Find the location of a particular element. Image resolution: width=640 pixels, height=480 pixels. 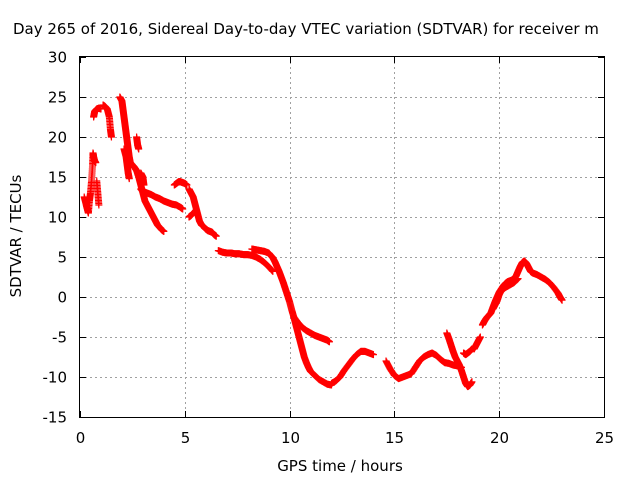

y-tick-label: 15 is located at coordinates (57, 178).